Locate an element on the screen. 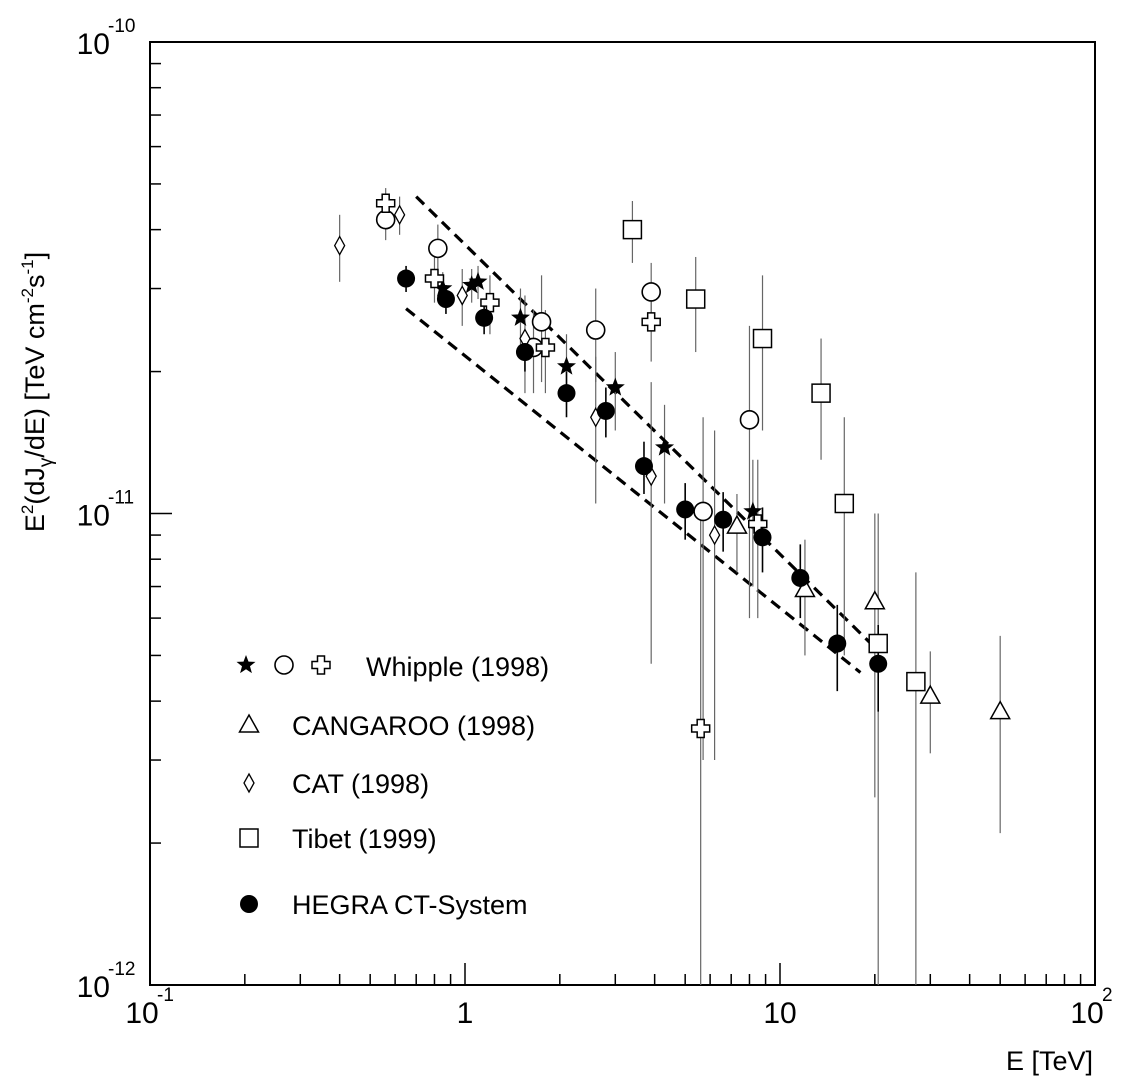 Image resolution: width=1143 pixels, height=1082 pixels. legend-label-cat: CAT (1998) is located at coordinates (360, 784).